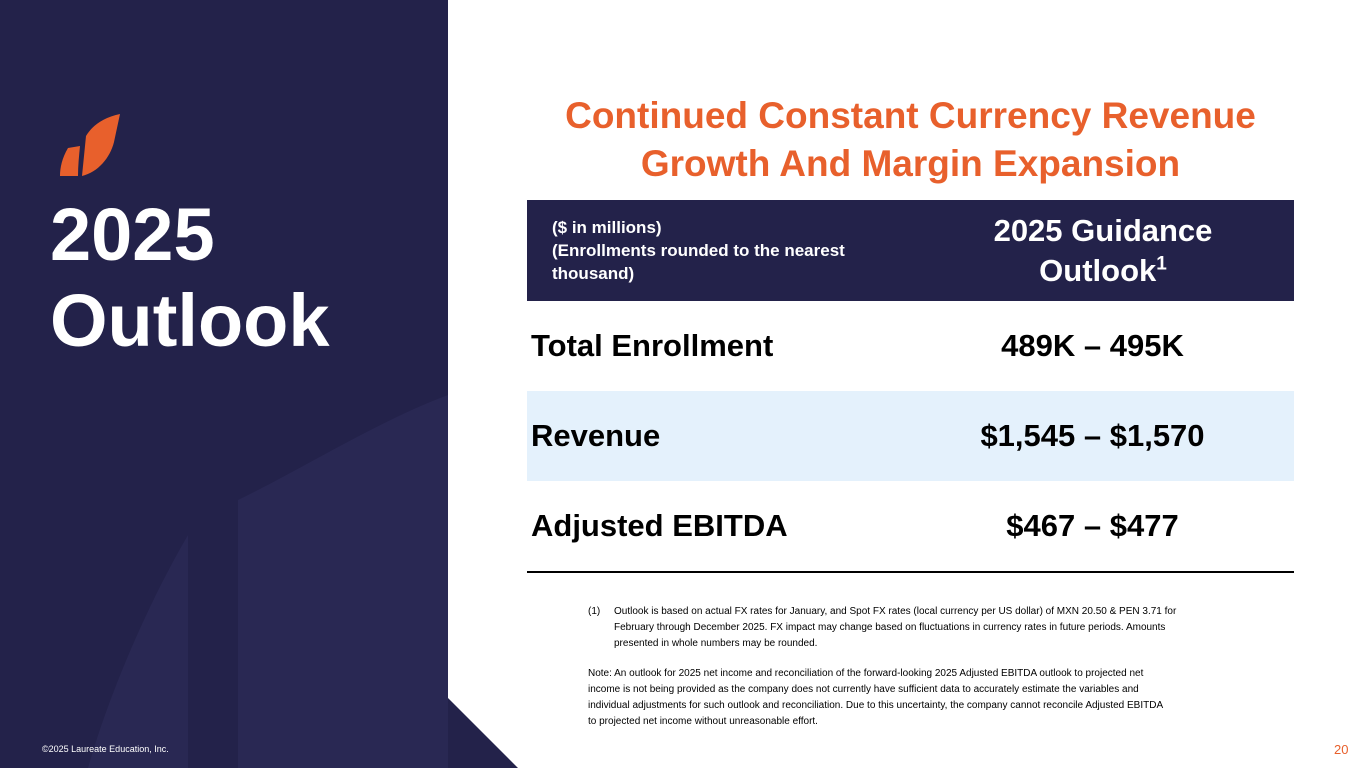 This screenshot has width=1365, height=768. What do you see at coordinates (1341, 749) in the screenshot?
I see `page-number: 20` at bounding box center [1341, 749].